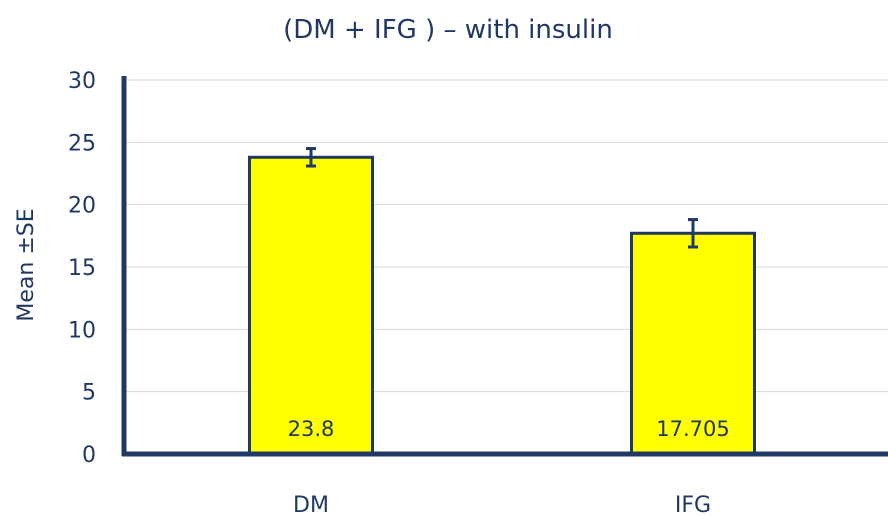  What do you see at coordinates (448, 30) in the screenshot?
I see `chart-title: (DM + IFG ) – with insulin` at bounding box center [448, 30].